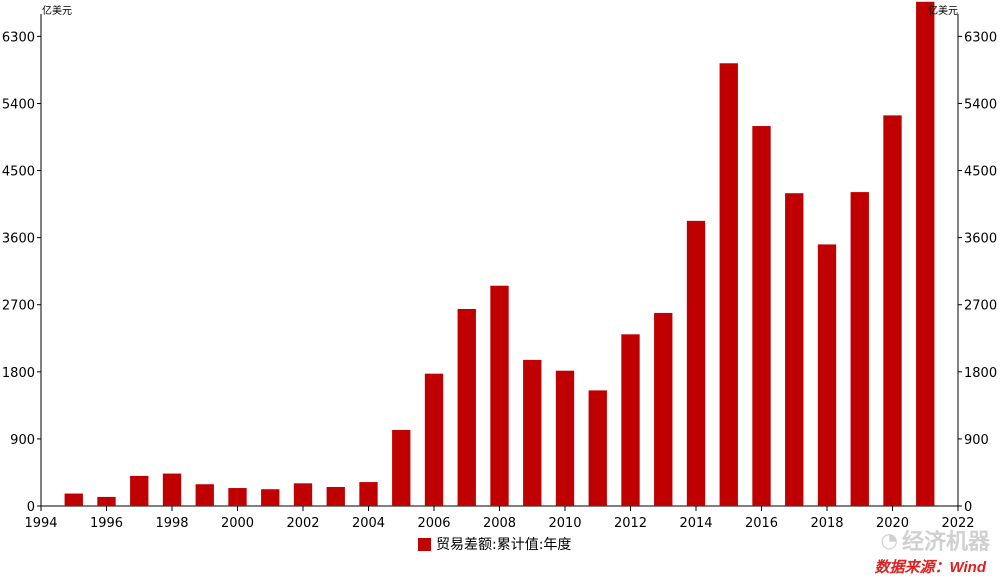 The width and height of the screenshot is (1000, 577). I want to click on bar-2000, so click(237, 497).